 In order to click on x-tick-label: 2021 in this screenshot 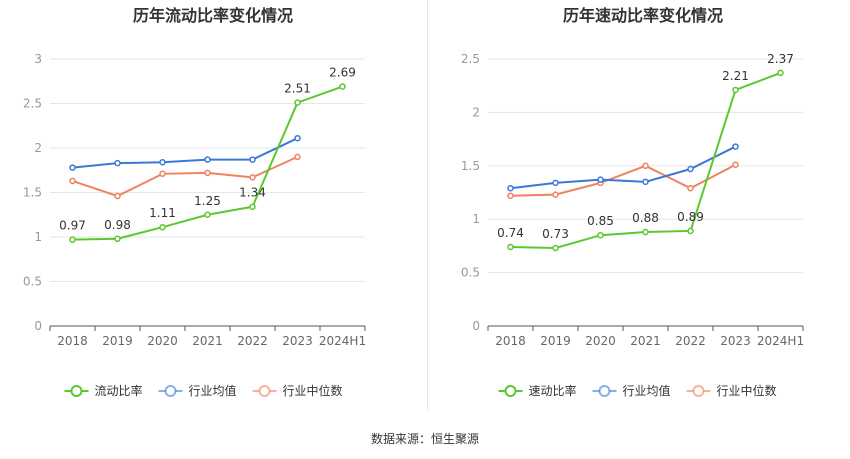, I will do `click(645, 341)`.